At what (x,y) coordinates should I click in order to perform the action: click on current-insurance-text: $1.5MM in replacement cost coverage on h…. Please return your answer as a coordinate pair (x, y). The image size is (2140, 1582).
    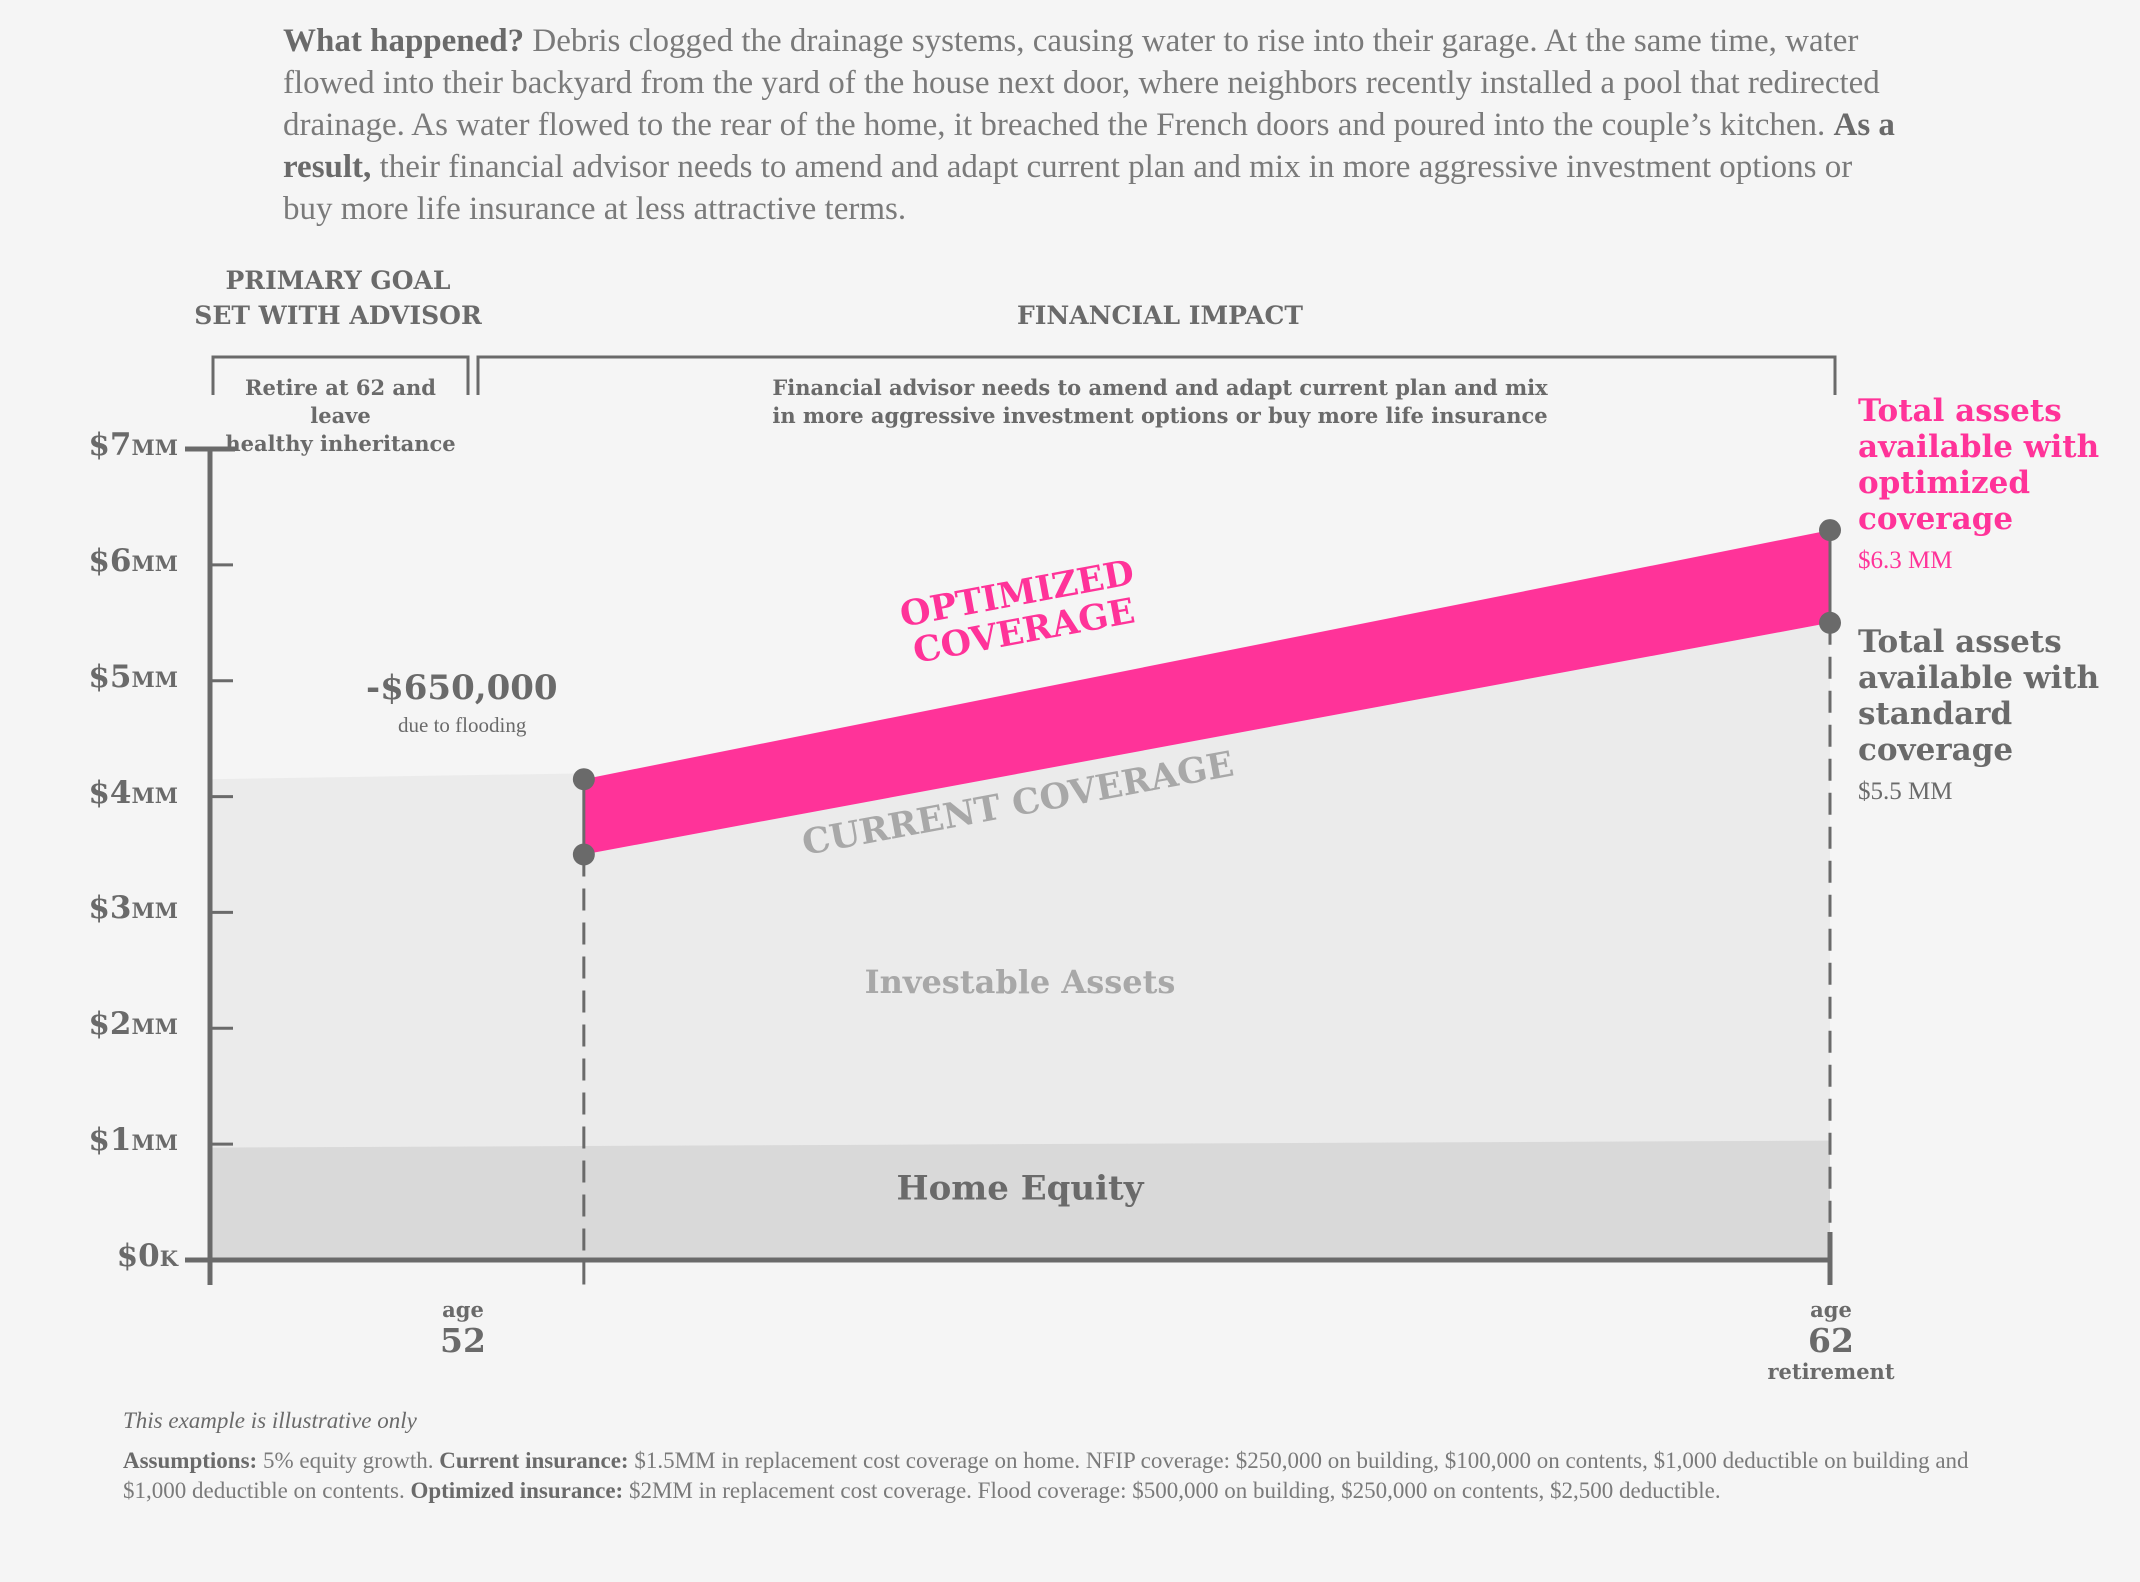
    Looking at the image, I should click on (1046, 1475).